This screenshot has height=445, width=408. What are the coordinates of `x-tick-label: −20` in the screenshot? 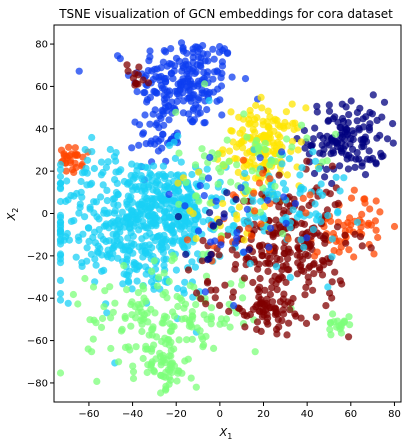 It's located at (176, 414).